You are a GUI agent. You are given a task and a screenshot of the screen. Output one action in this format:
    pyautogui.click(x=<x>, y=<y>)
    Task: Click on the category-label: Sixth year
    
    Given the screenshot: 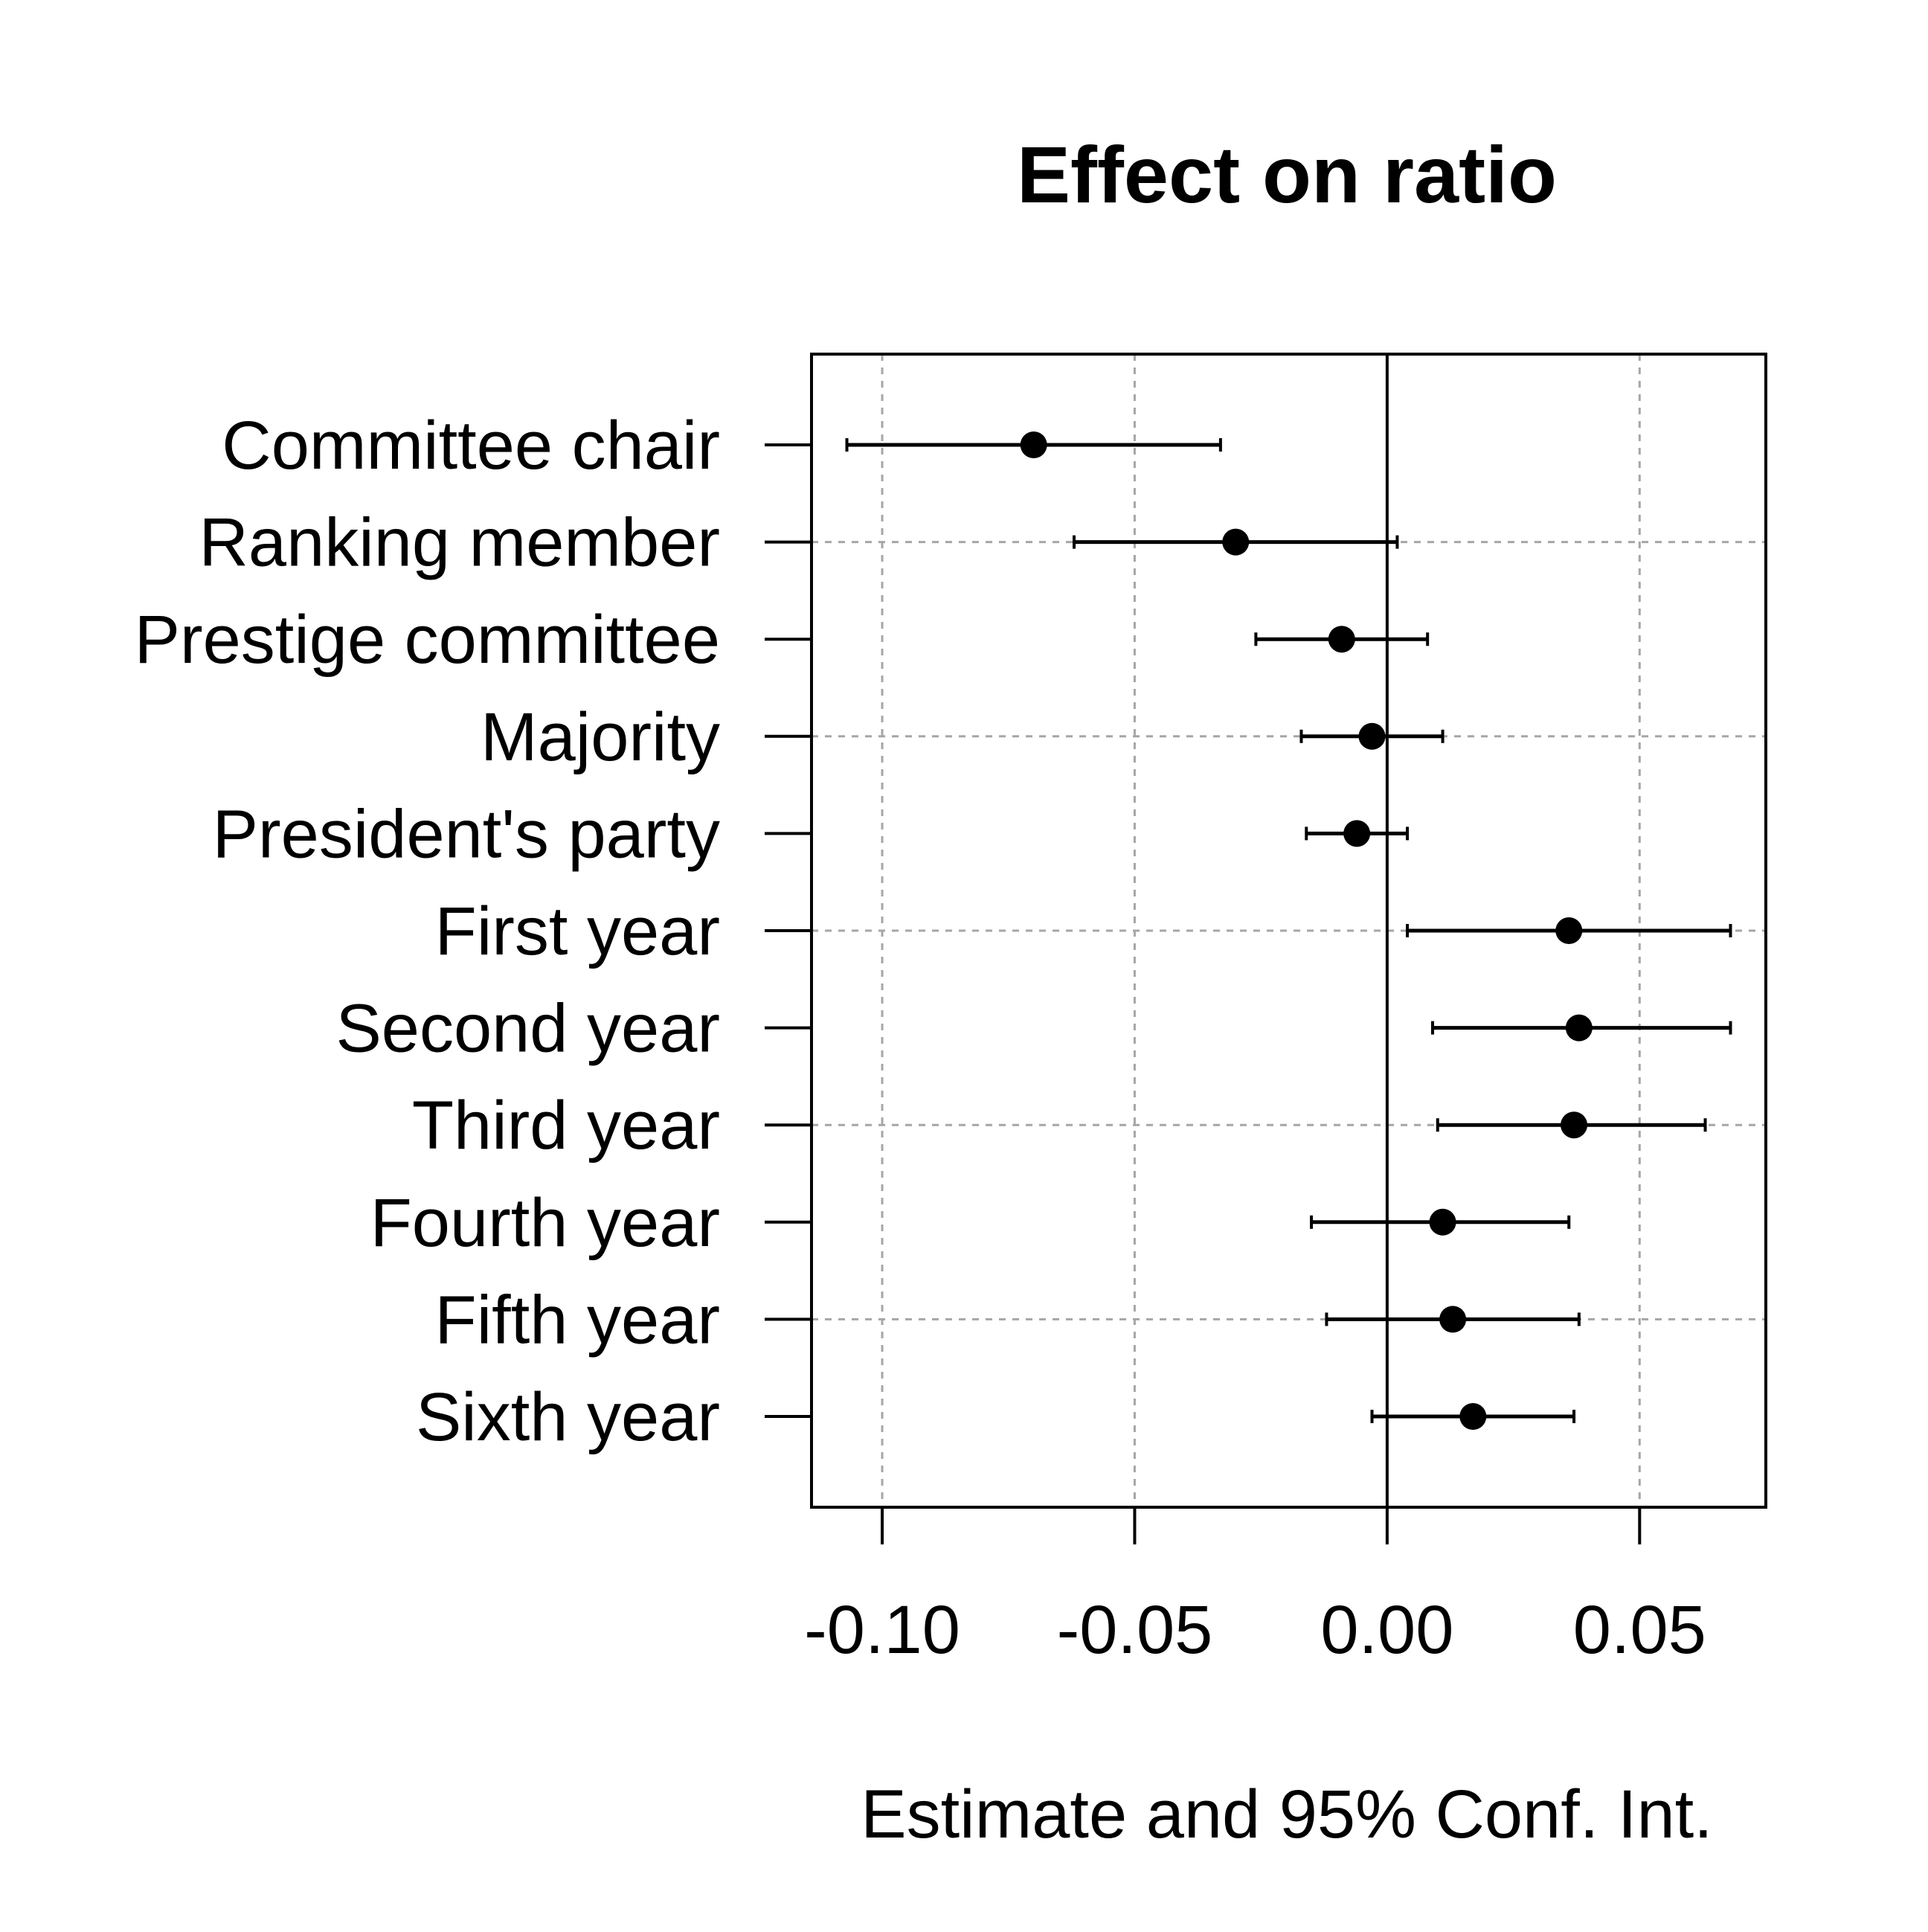 What is the action you would take?
    pyautogui.click(x=568, y=1417)
    